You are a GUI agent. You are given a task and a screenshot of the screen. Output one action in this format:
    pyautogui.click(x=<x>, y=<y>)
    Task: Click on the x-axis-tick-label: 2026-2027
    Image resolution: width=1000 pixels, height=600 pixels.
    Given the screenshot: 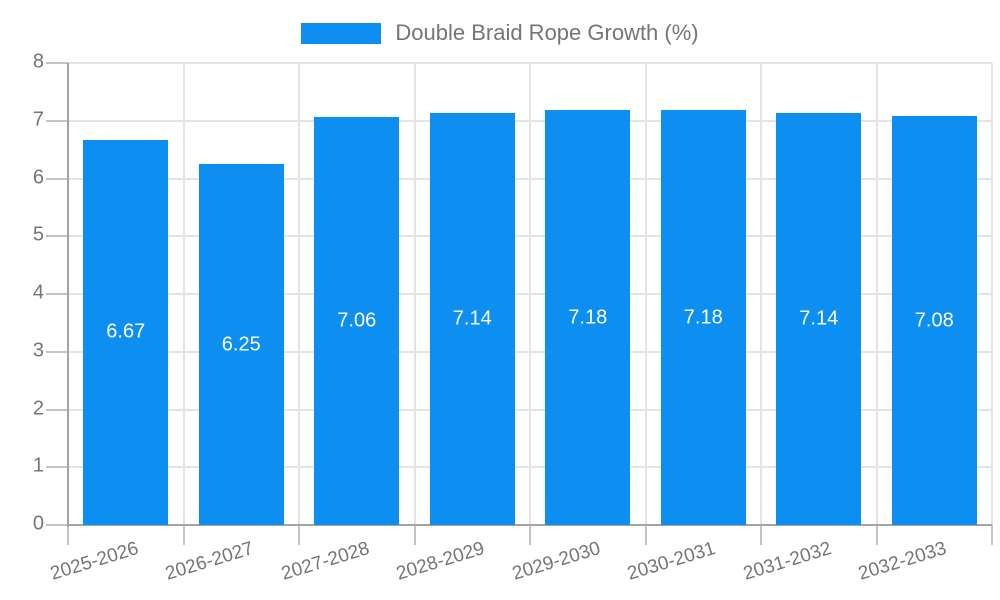 What is the action you would take?
    pyautogui.click(x=210, y=561)
    